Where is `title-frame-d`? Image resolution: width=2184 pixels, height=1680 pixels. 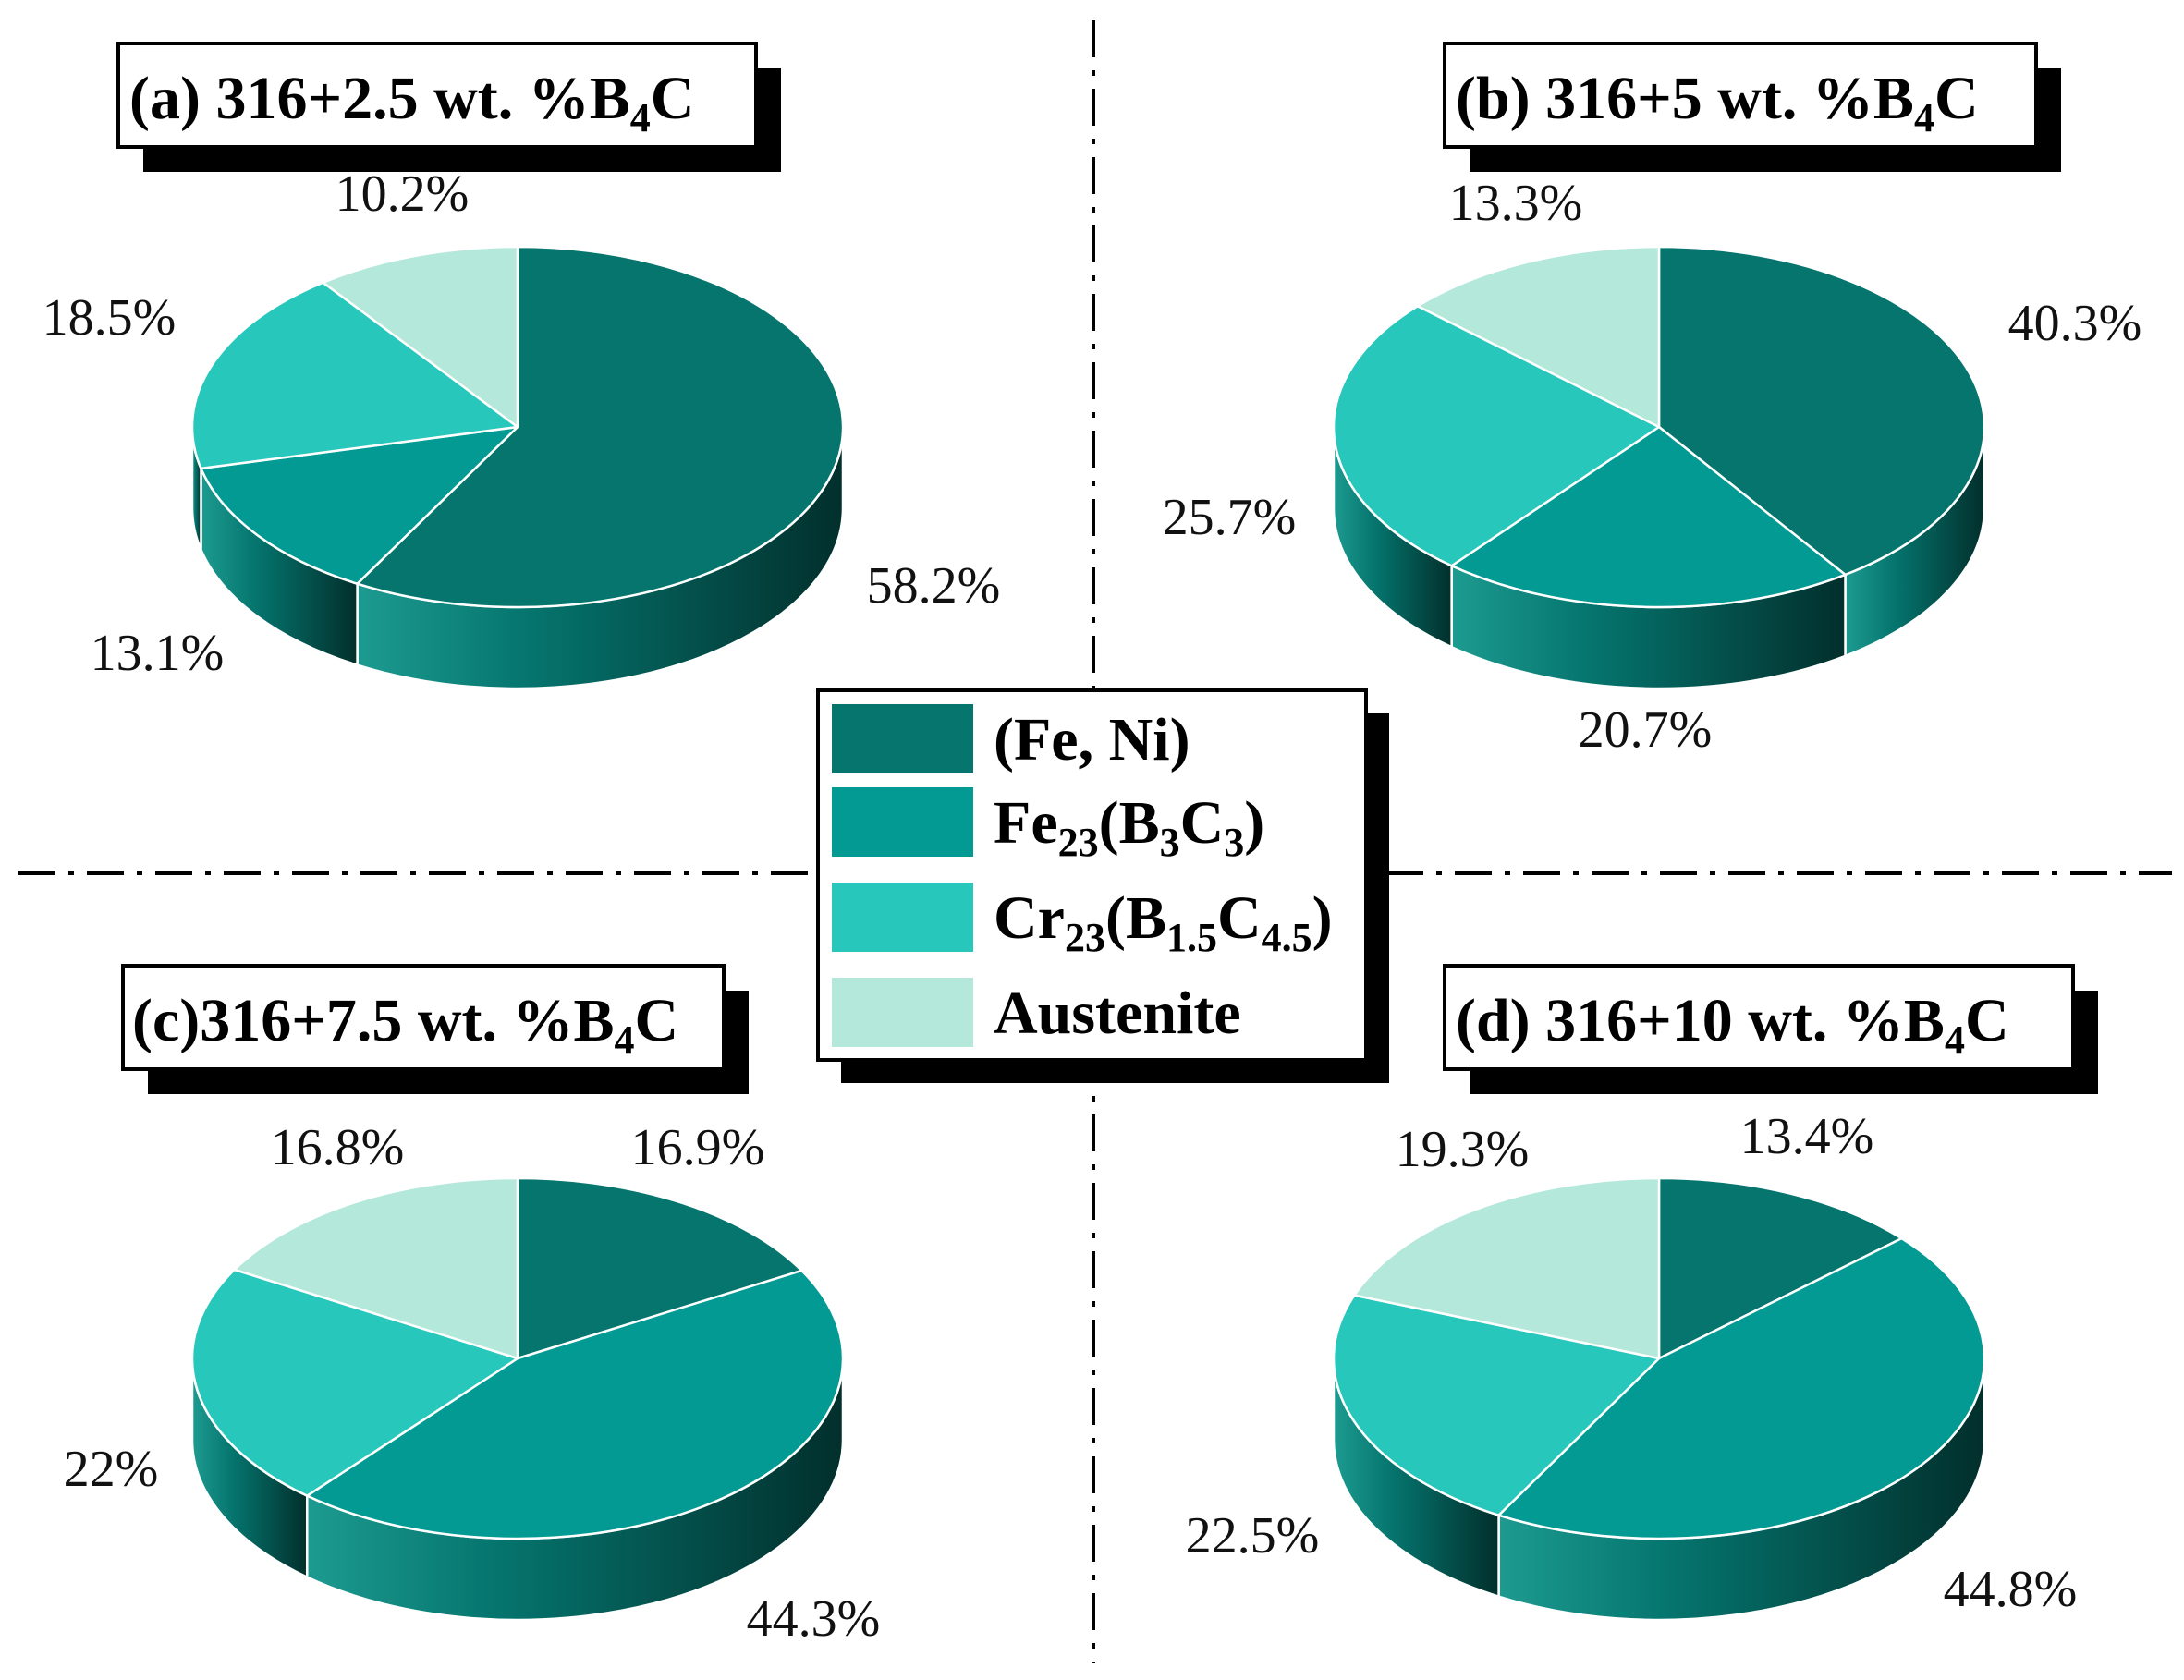
title-frame-d is located at coordinates (1759, 1017).